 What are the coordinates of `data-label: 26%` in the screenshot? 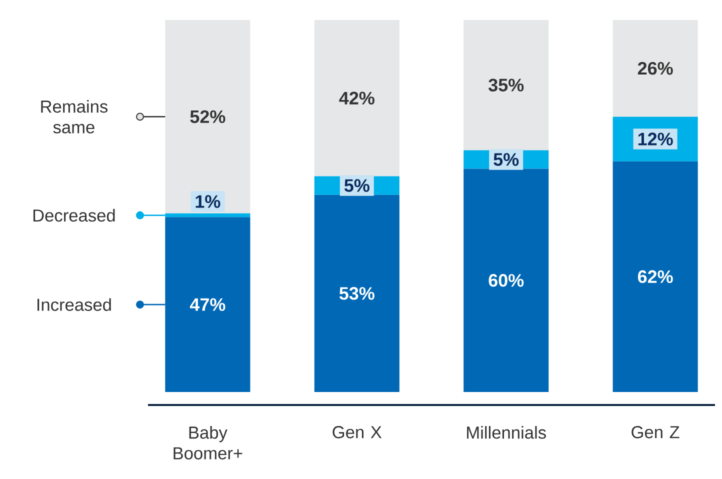 It's located at (655, 68).